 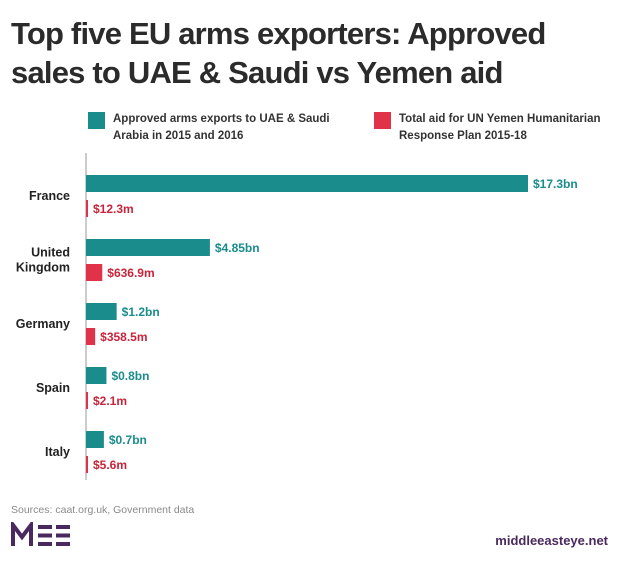 I want to click on category-label-france: France, so click(x=49, y=196).